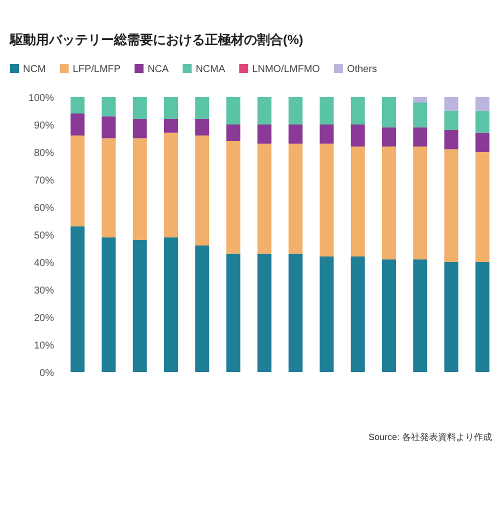 This screenshot has width=502, height=517. Describe the element at coordinates (430, 437) in the screenshot. I see `source-note: Source: 各社発表資料より作成` at that location.